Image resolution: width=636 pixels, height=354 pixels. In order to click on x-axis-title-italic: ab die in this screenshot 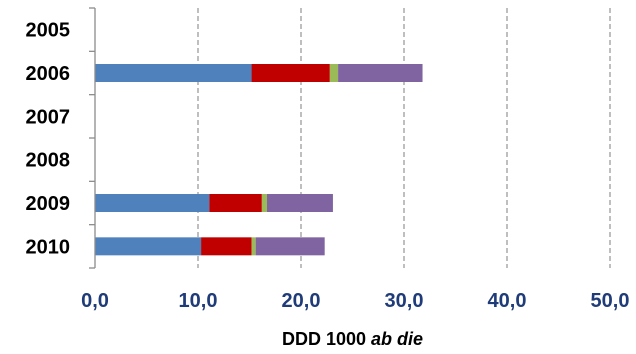, I will do `click(397, 339)`.